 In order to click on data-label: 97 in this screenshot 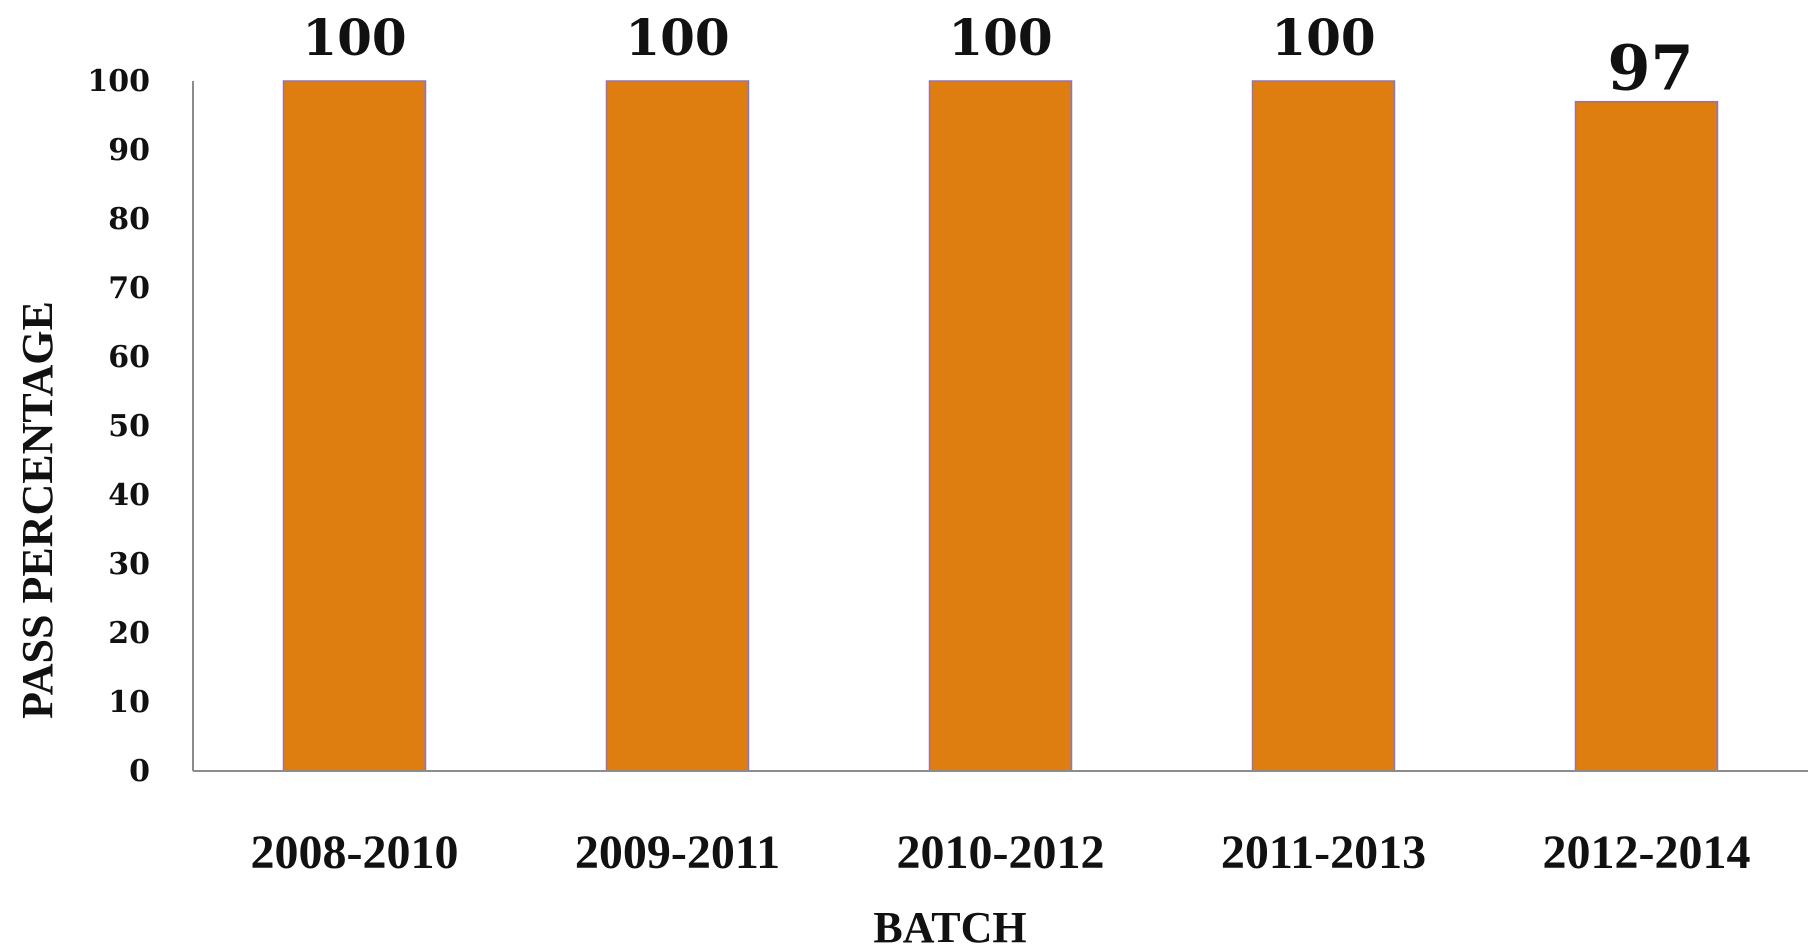, I will do `click(1650, 68)`.